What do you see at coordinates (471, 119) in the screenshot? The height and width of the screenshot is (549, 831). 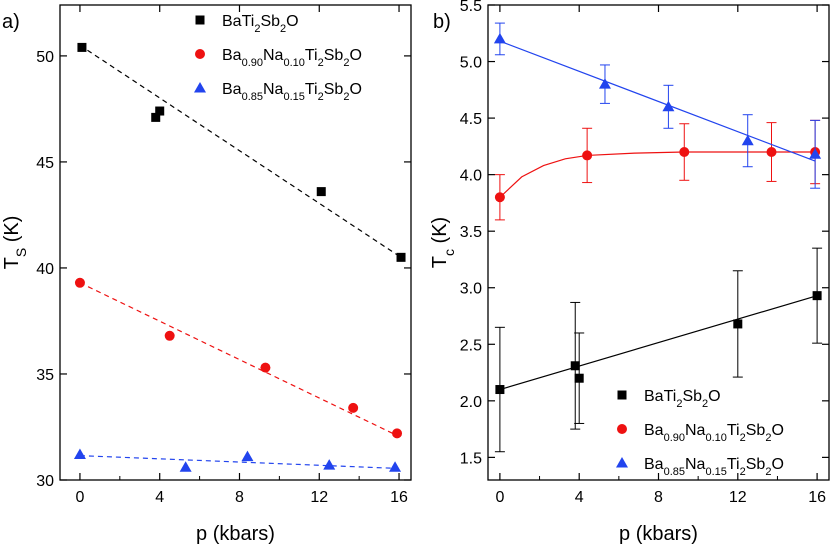 I see `y-tick-label: 4.5` at bounding box center [471, 119].